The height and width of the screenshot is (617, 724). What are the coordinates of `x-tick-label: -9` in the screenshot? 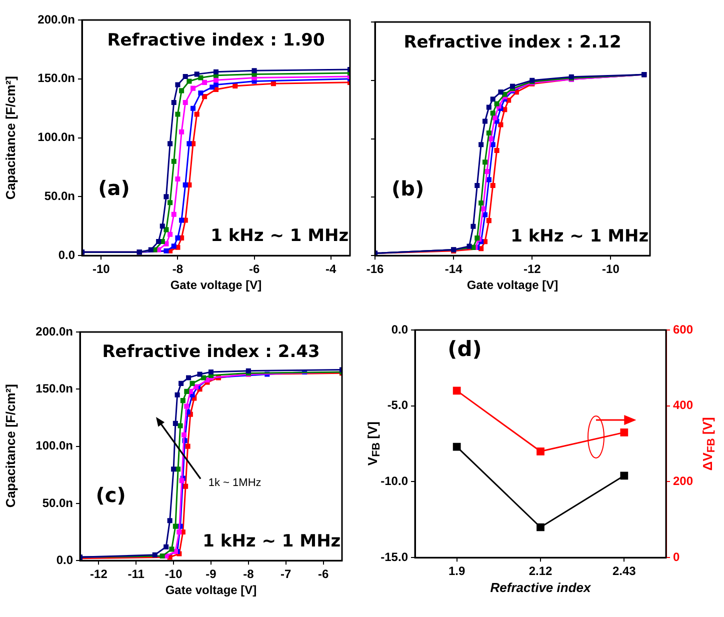 It's located at (211, 574).